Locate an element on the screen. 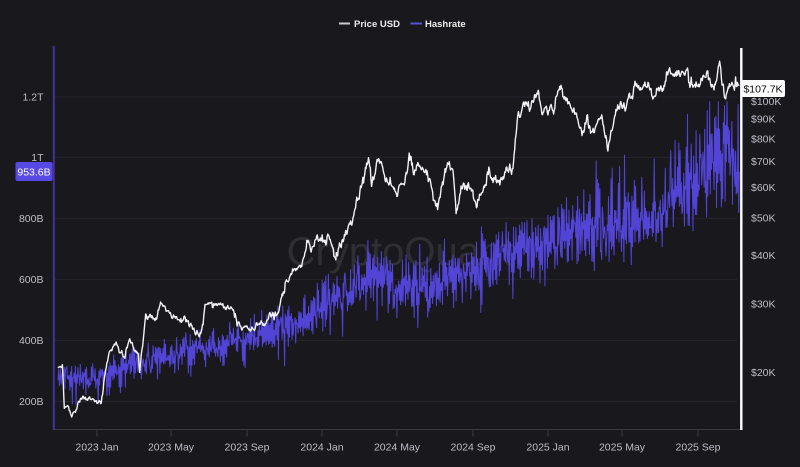  svg-text: 2023 Sep is located at coordinates (247, 448).